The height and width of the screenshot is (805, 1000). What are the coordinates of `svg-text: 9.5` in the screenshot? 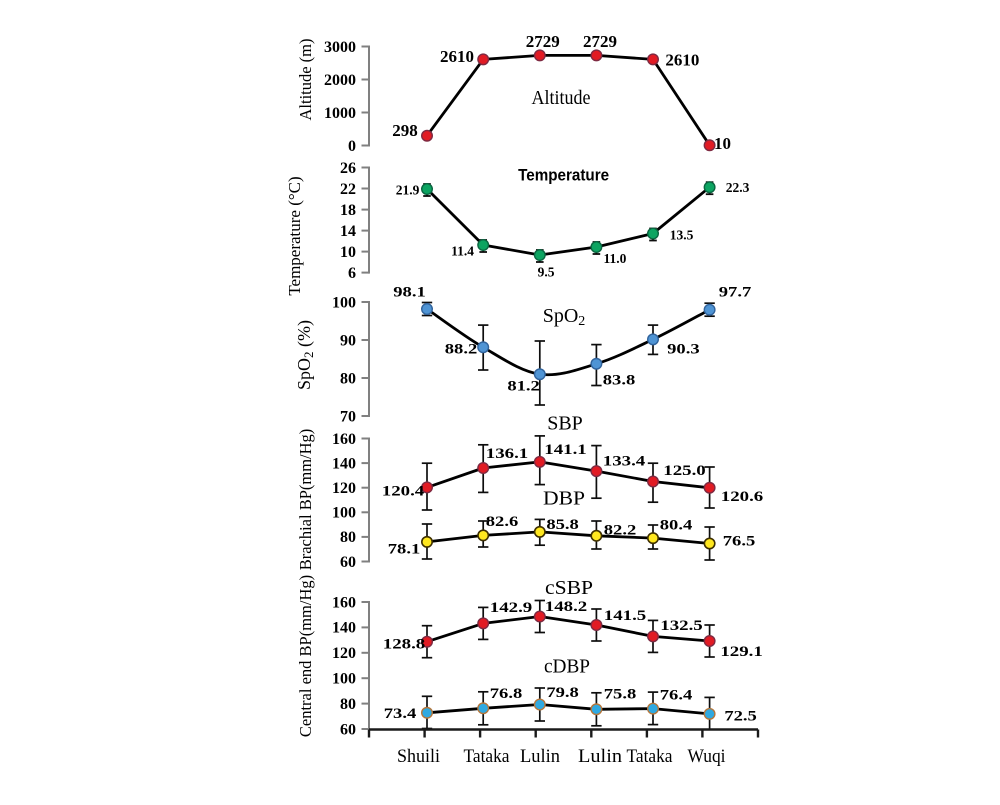 It's located at (546, 272).